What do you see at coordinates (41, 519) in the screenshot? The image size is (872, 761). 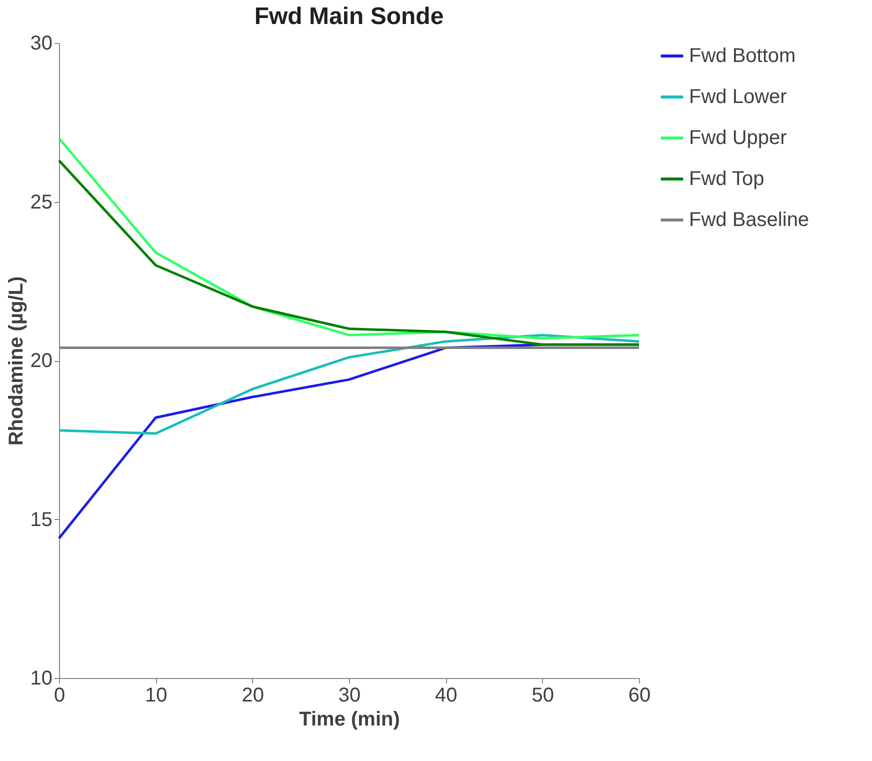 I see `y-tick-label: 15` at bounding box center [41, 519].